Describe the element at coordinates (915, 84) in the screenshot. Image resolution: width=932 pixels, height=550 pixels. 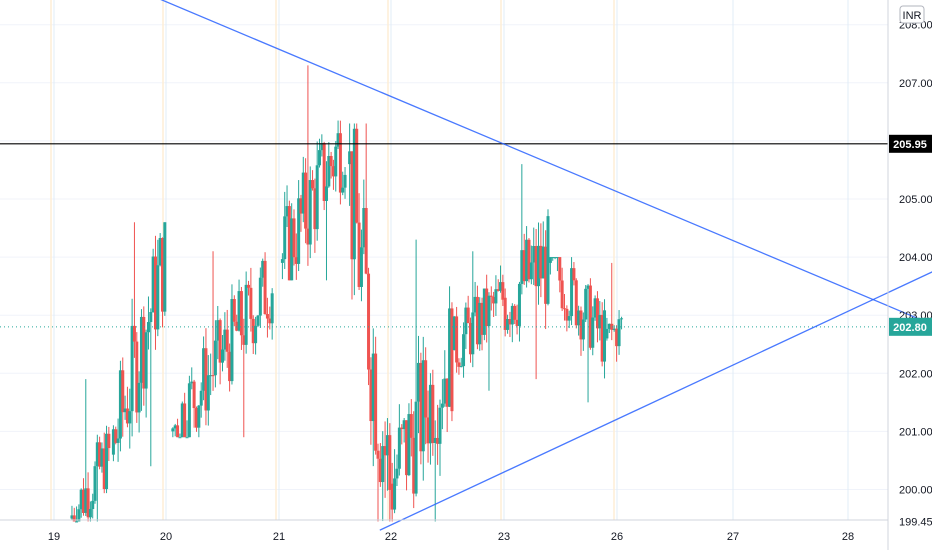
I see `y-tick-label: 207.00` at that location.